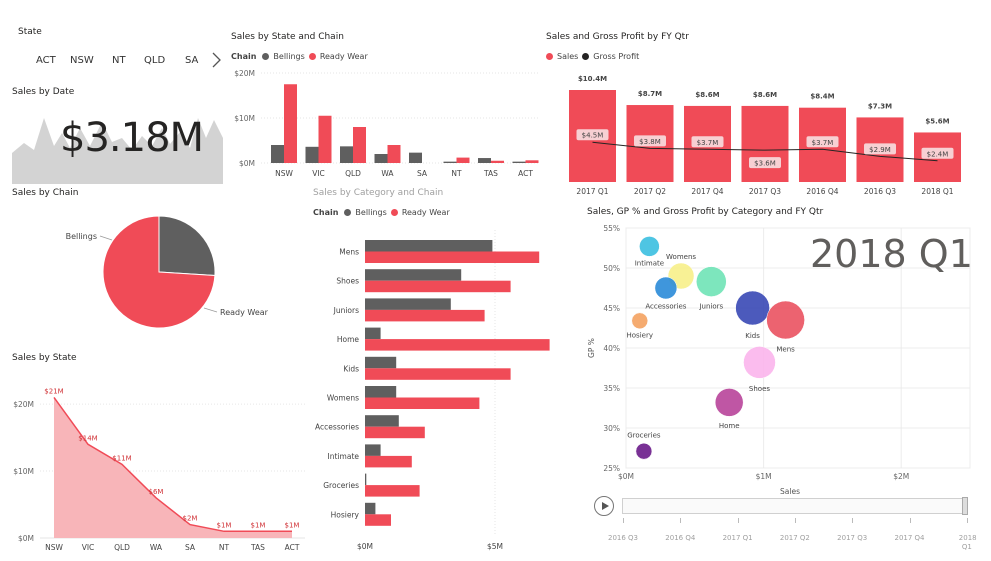  I want to click on sales-by-state-title: Sales by State, so click(44, 358).